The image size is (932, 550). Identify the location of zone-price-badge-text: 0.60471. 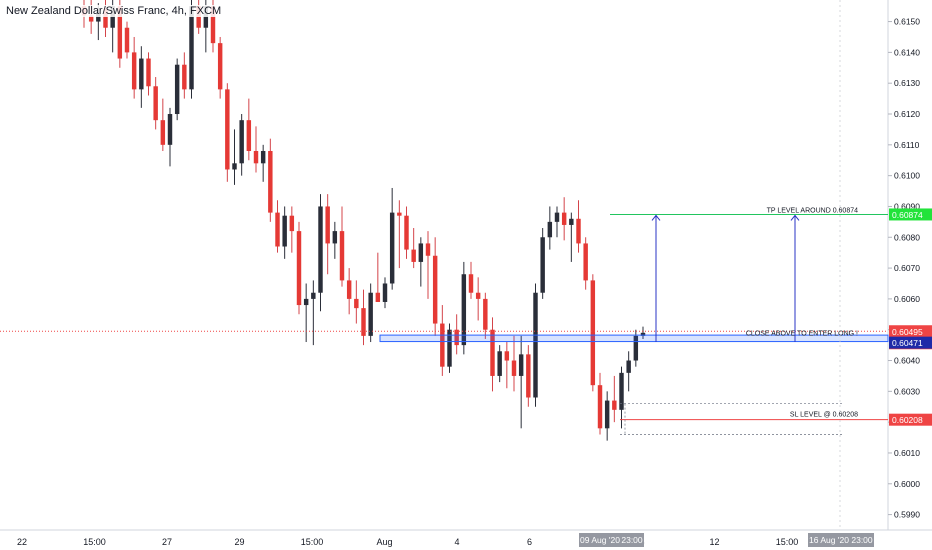
(907, 343).